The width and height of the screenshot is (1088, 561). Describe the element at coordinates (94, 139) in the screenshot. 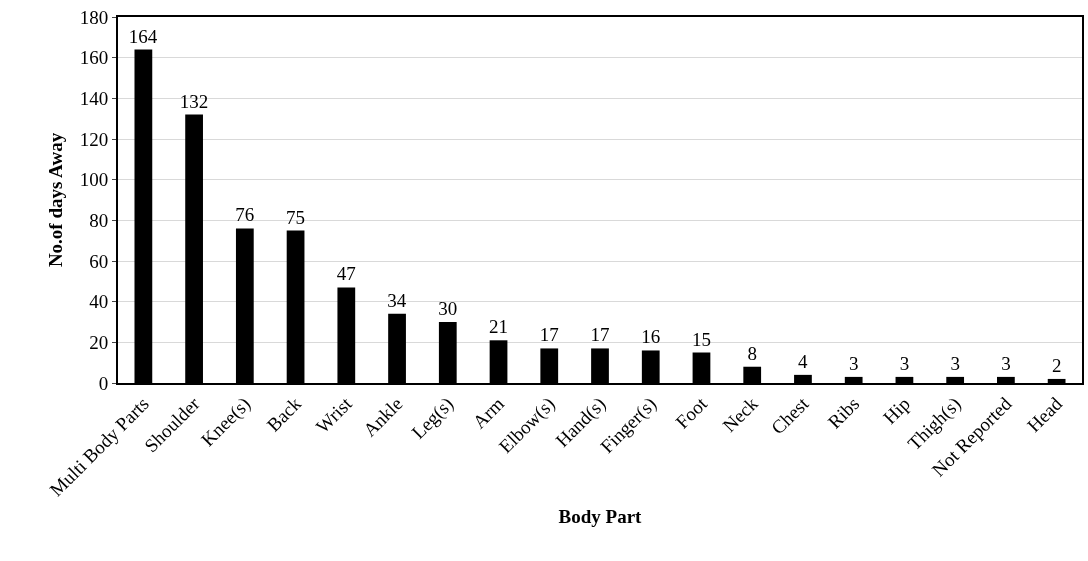

I see `y-tick-label: 120` at that location.